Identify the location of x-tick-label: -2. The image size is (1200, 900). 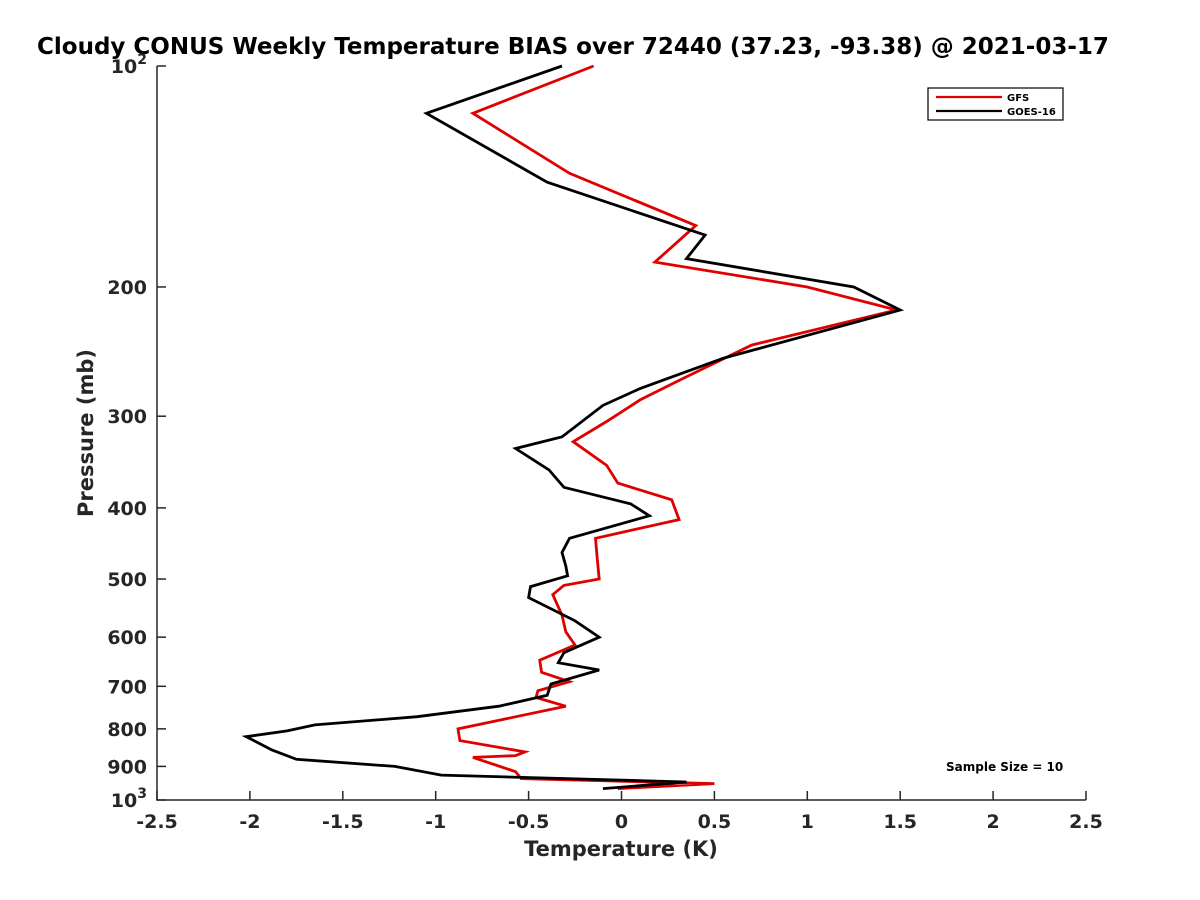
(249, 822).